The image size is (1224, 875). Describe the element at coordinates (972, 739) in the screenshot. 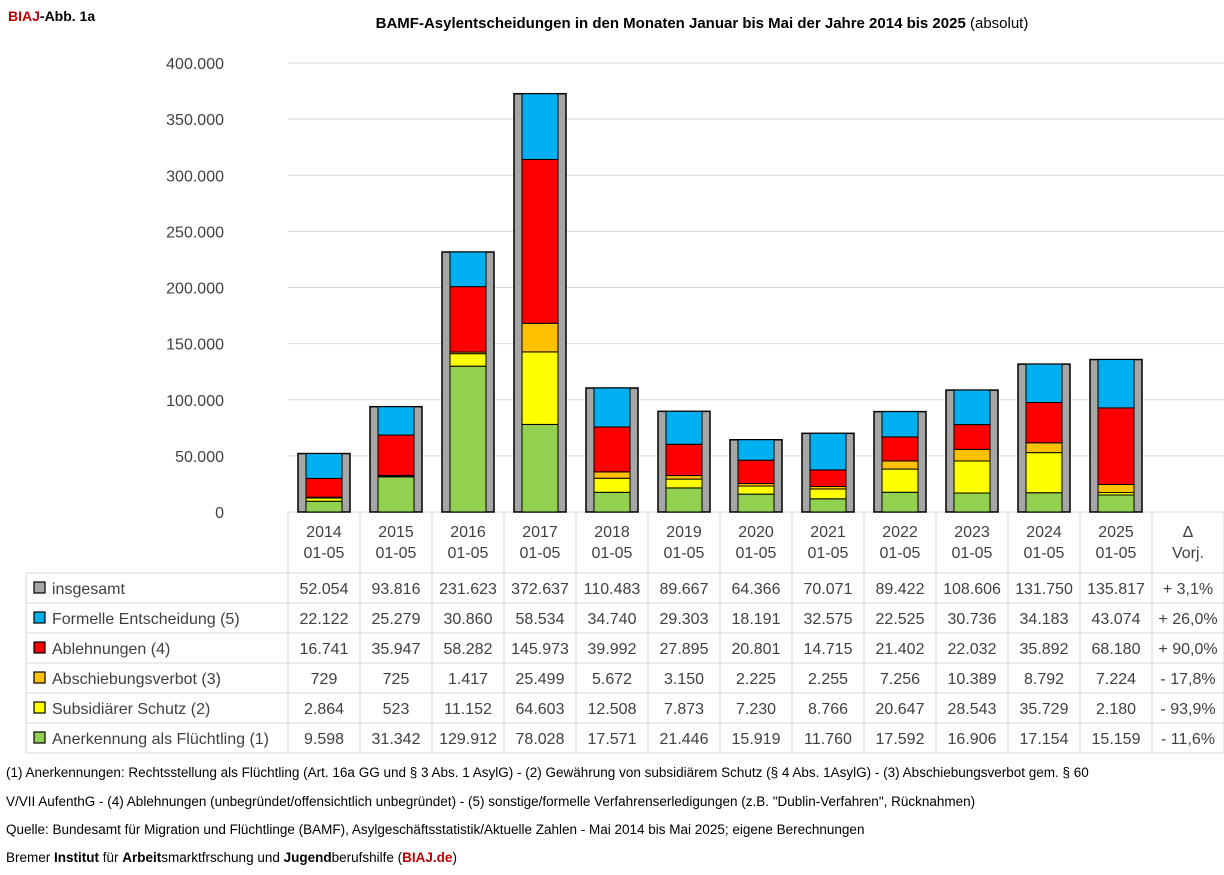

I see `data-label: 16.906` at that location.